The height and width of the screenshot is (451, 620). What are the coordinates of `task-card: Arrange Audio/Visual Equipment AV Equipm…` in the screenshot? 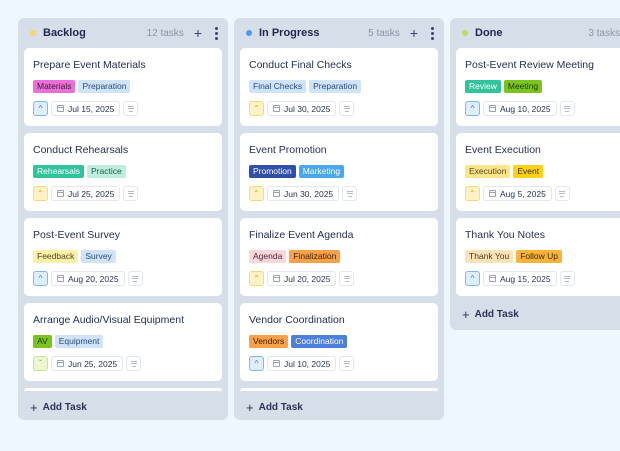 It's located at (123, 342).